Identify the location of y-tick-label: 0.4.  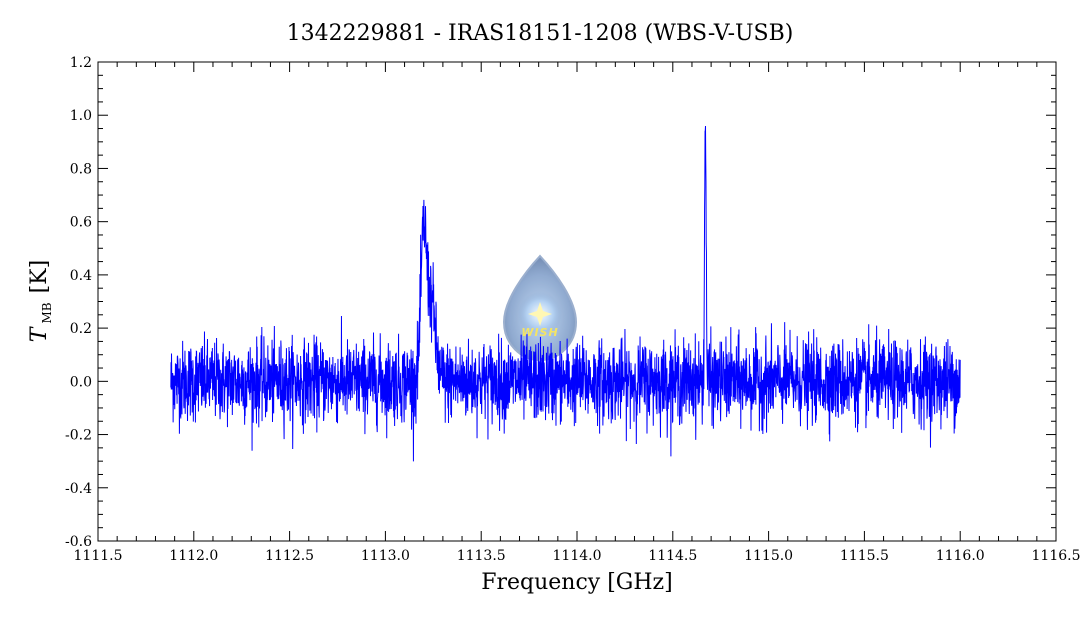
(81, 276).